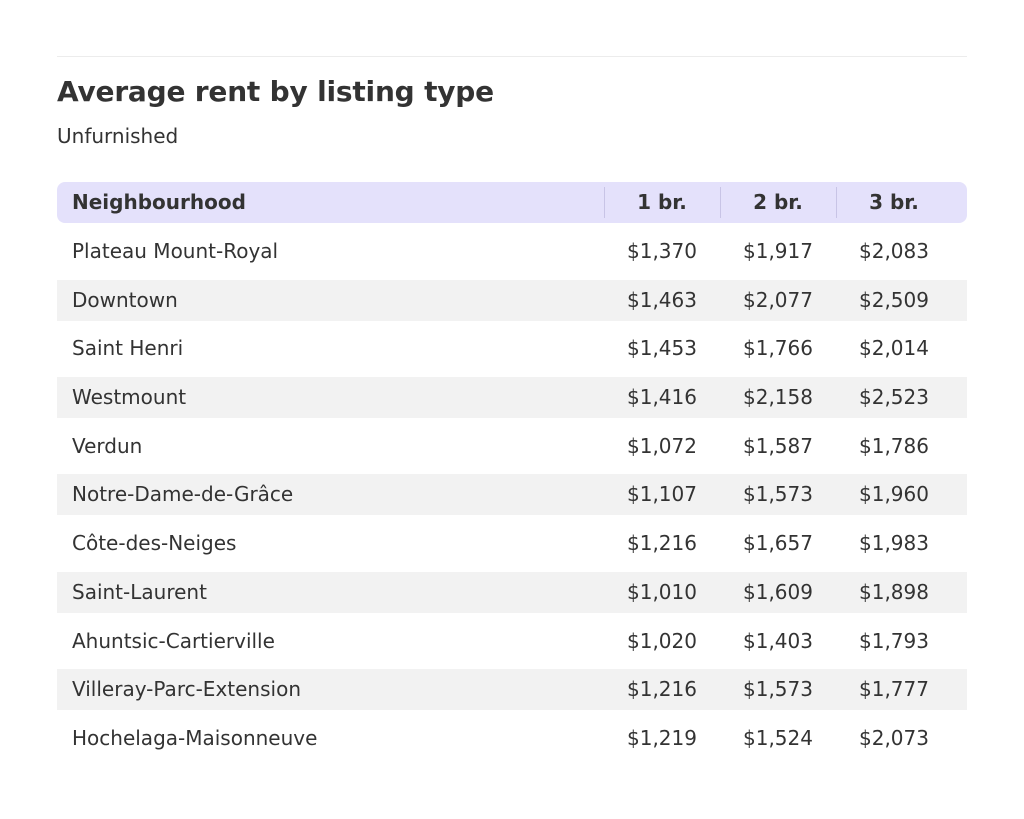 This screenshot has width=1024, height=819. What do you see at coordinates (512, 543) in the screenshot?
I see `table-row: Côte-des-Neiges $1,216 $1,657 $1,983` at bounding box center [512, 543].